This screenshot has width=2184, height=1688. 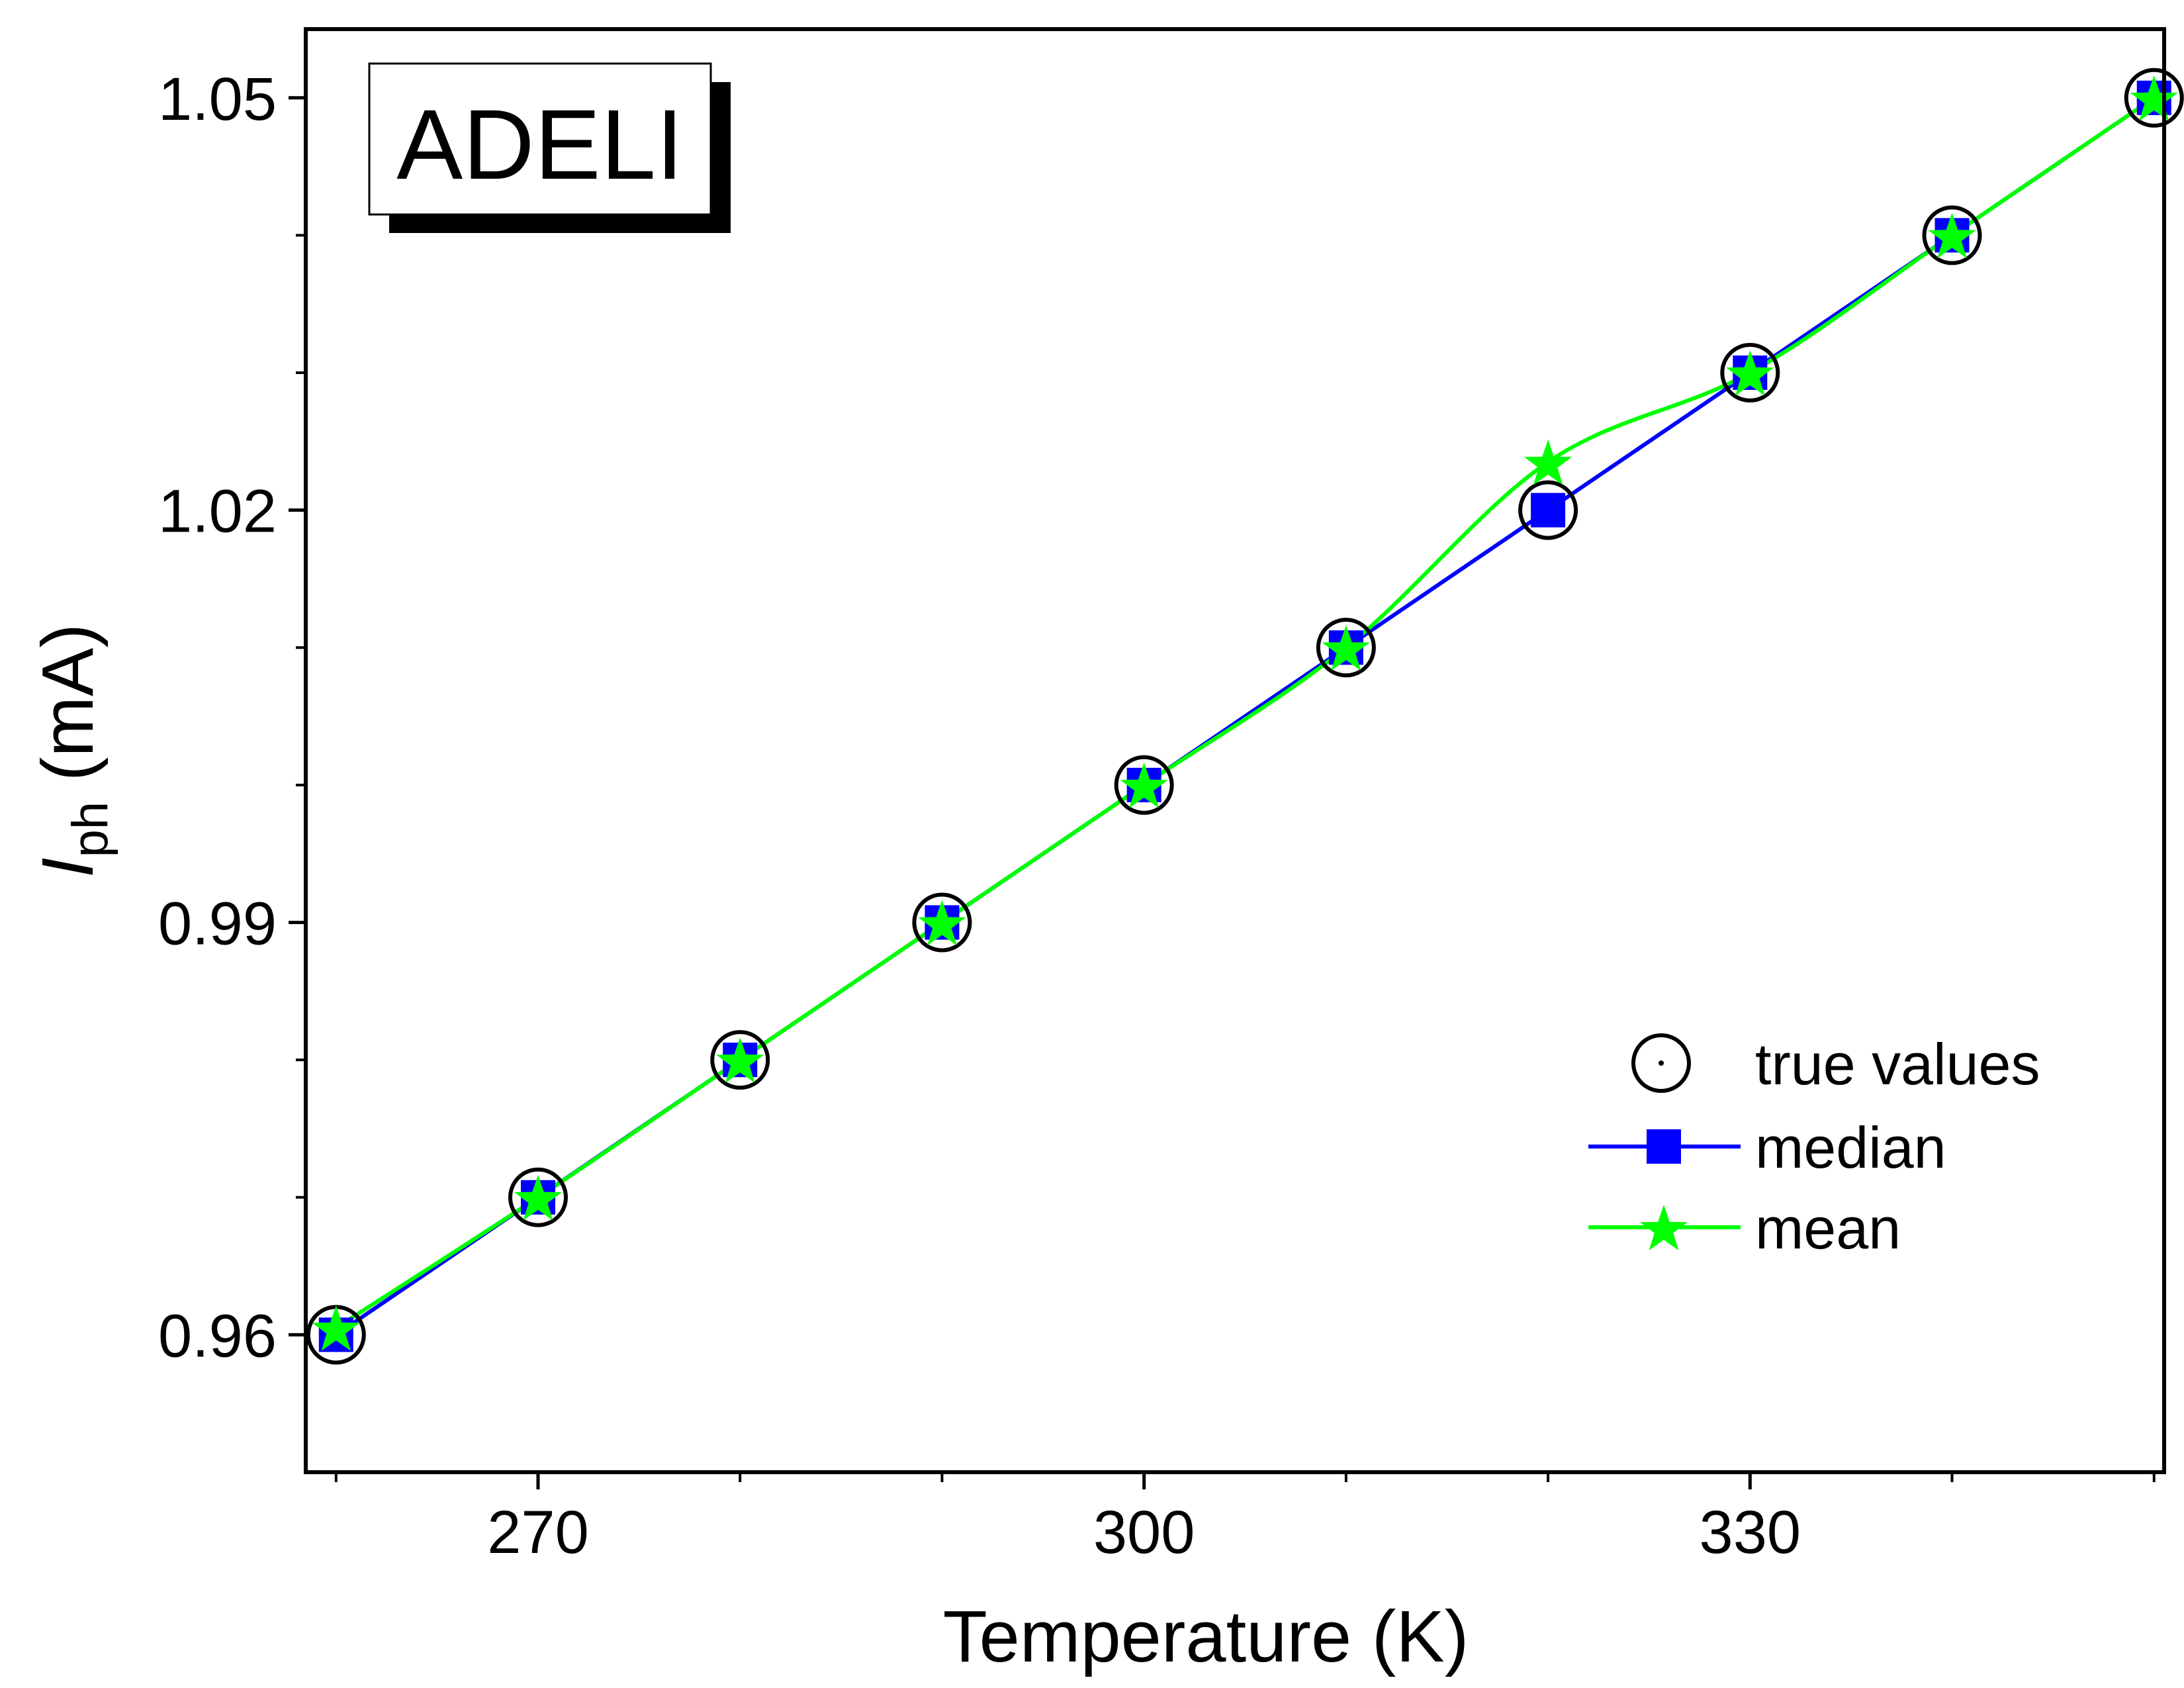 I want to click on median-point, so click(x=1548, y=510).